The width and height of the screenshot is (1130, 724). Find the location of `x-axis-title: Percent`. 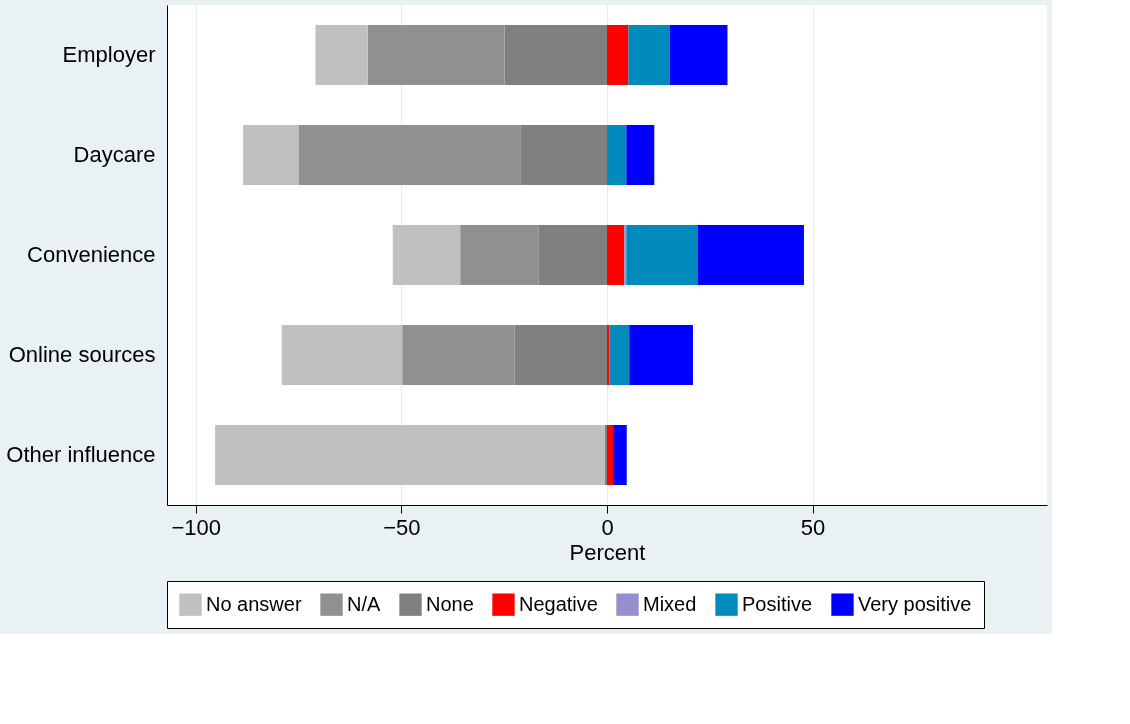

x-axis-title: Percent is located at coordinates (607, 552).